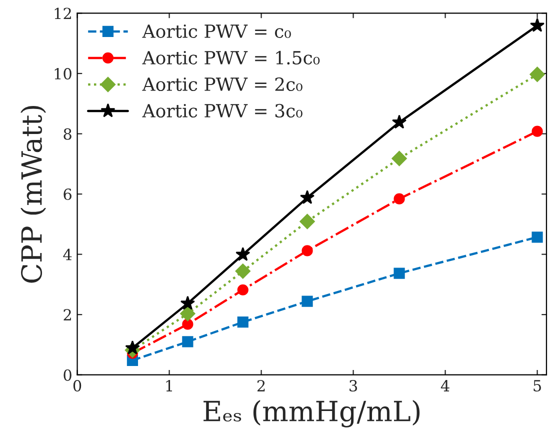  What do you see at coordinates (77, 386) in the screenshot?
I see `x-tick-label: 0` at bounding box center [77, 386].